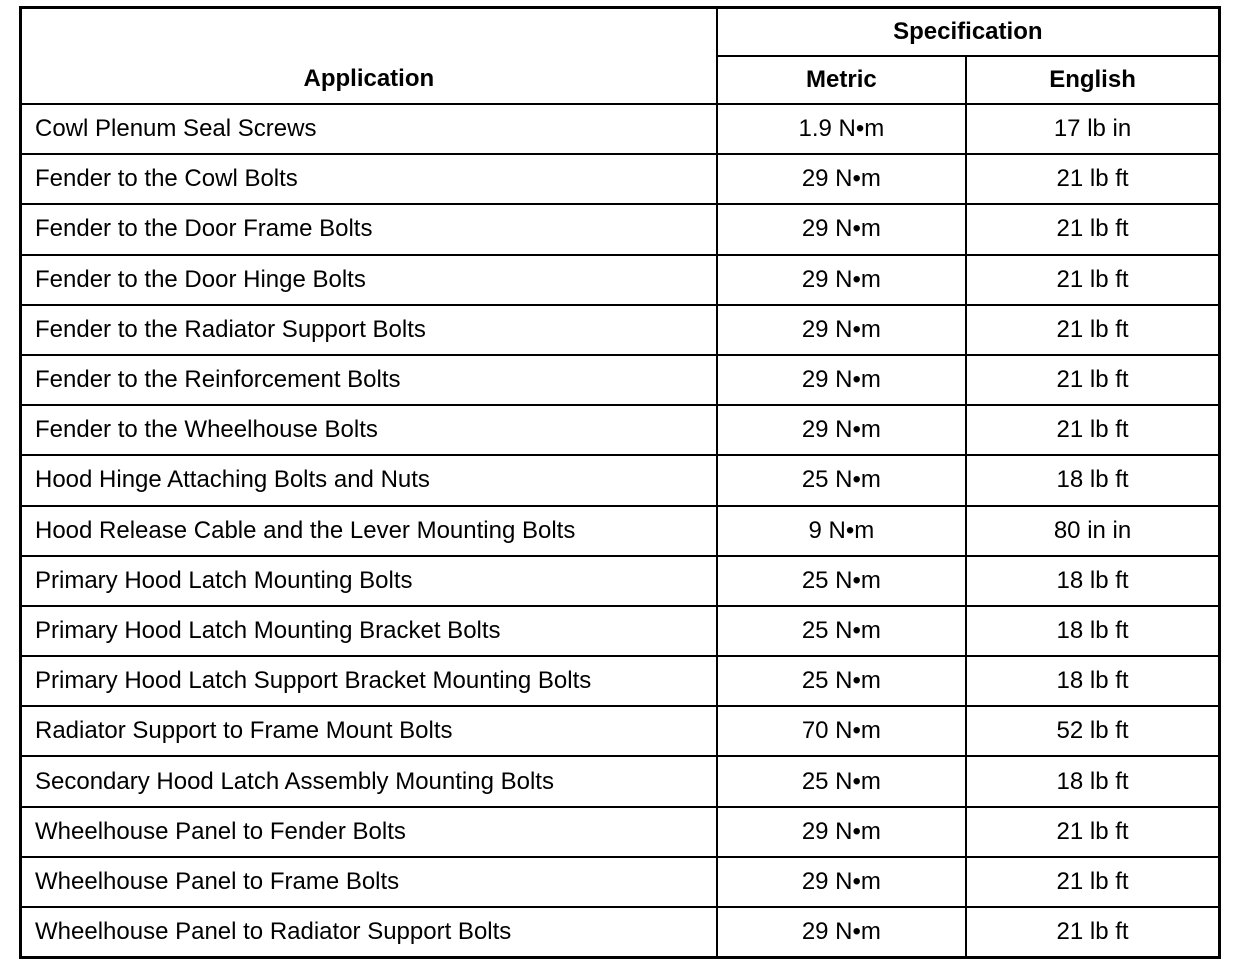 This screenshot has height=966, width=1248. I want to click on application-cell: Fender to the Door Hinge Bolts, so click(368, 279).